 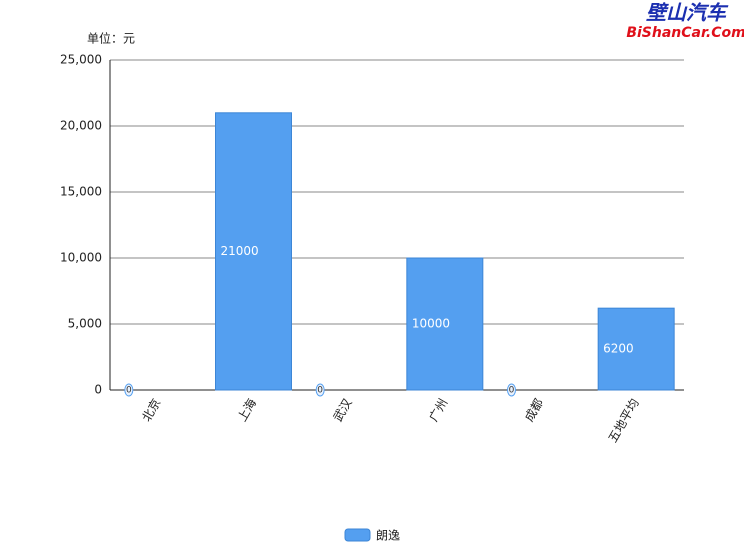 What do you see at coordinates (431, 324) in the screenshot?
I see `value-label: 10000` at bounding box center [431, 324].